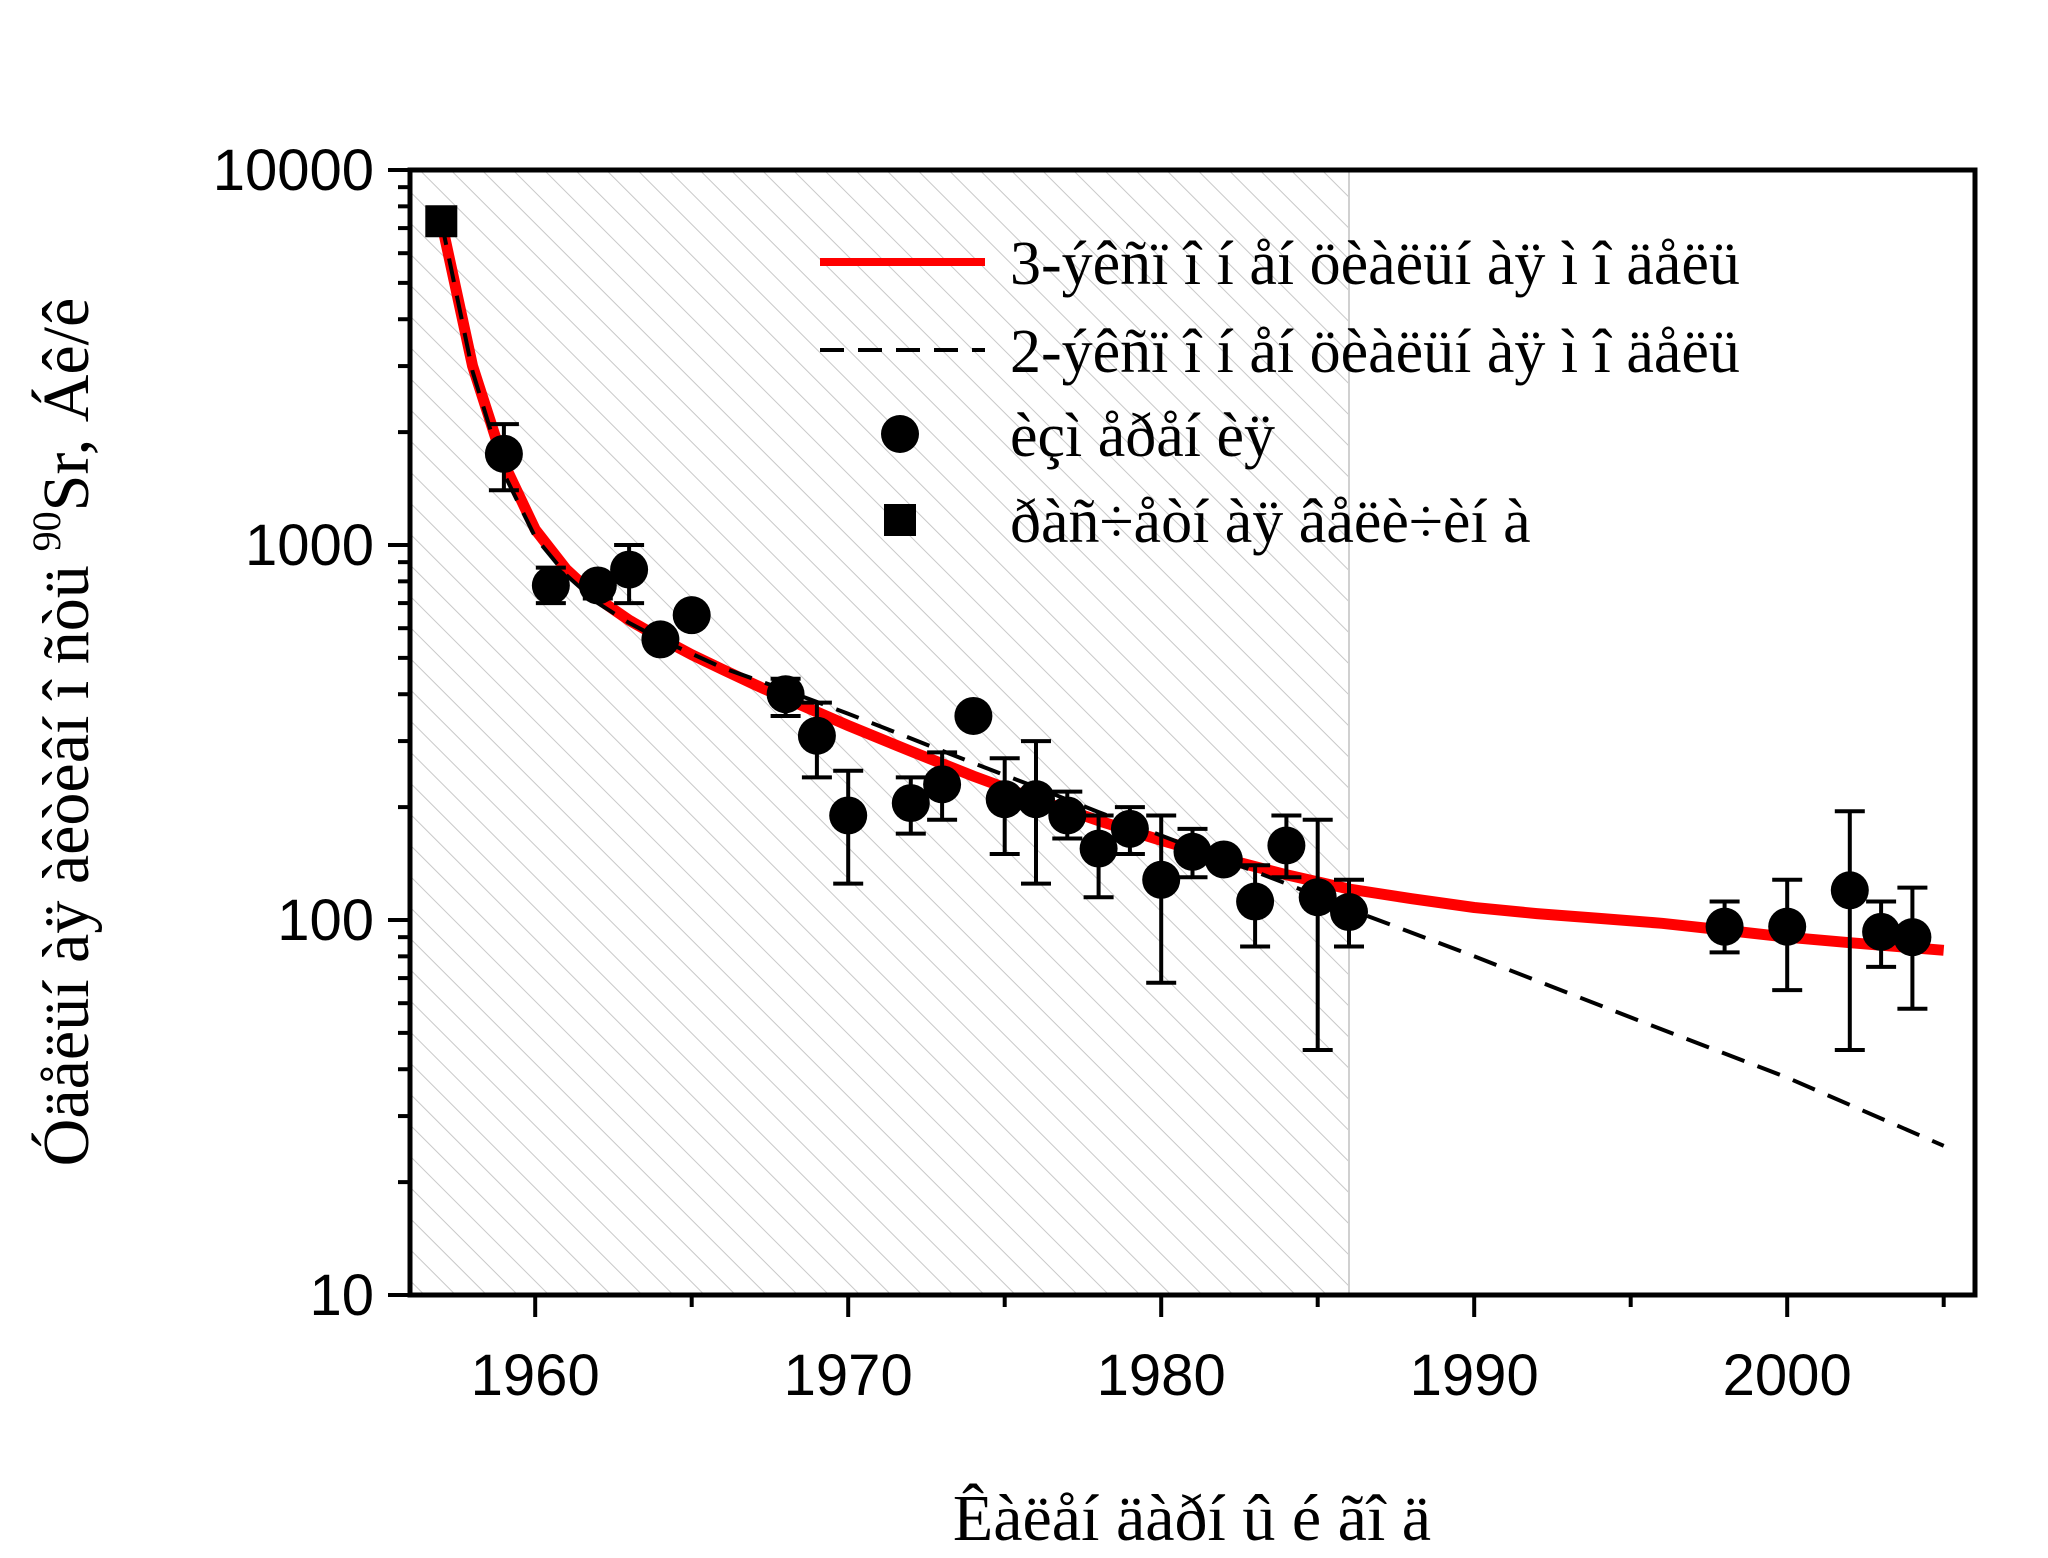 The image size is (2048, 1558). What do you see at coordinates (535, 1375) in the screenshot?
I see `x-tick-label: 1960` at bounding box center [535, 1375].